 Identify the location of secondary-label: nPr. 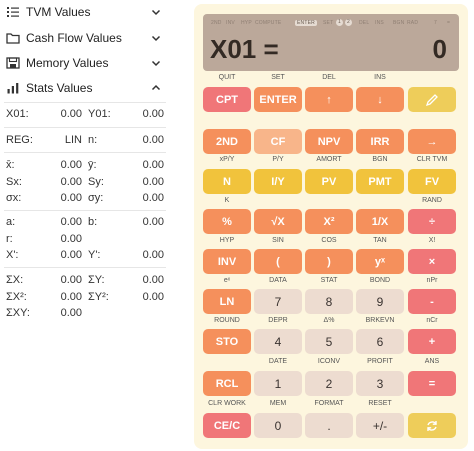
(432, 280).